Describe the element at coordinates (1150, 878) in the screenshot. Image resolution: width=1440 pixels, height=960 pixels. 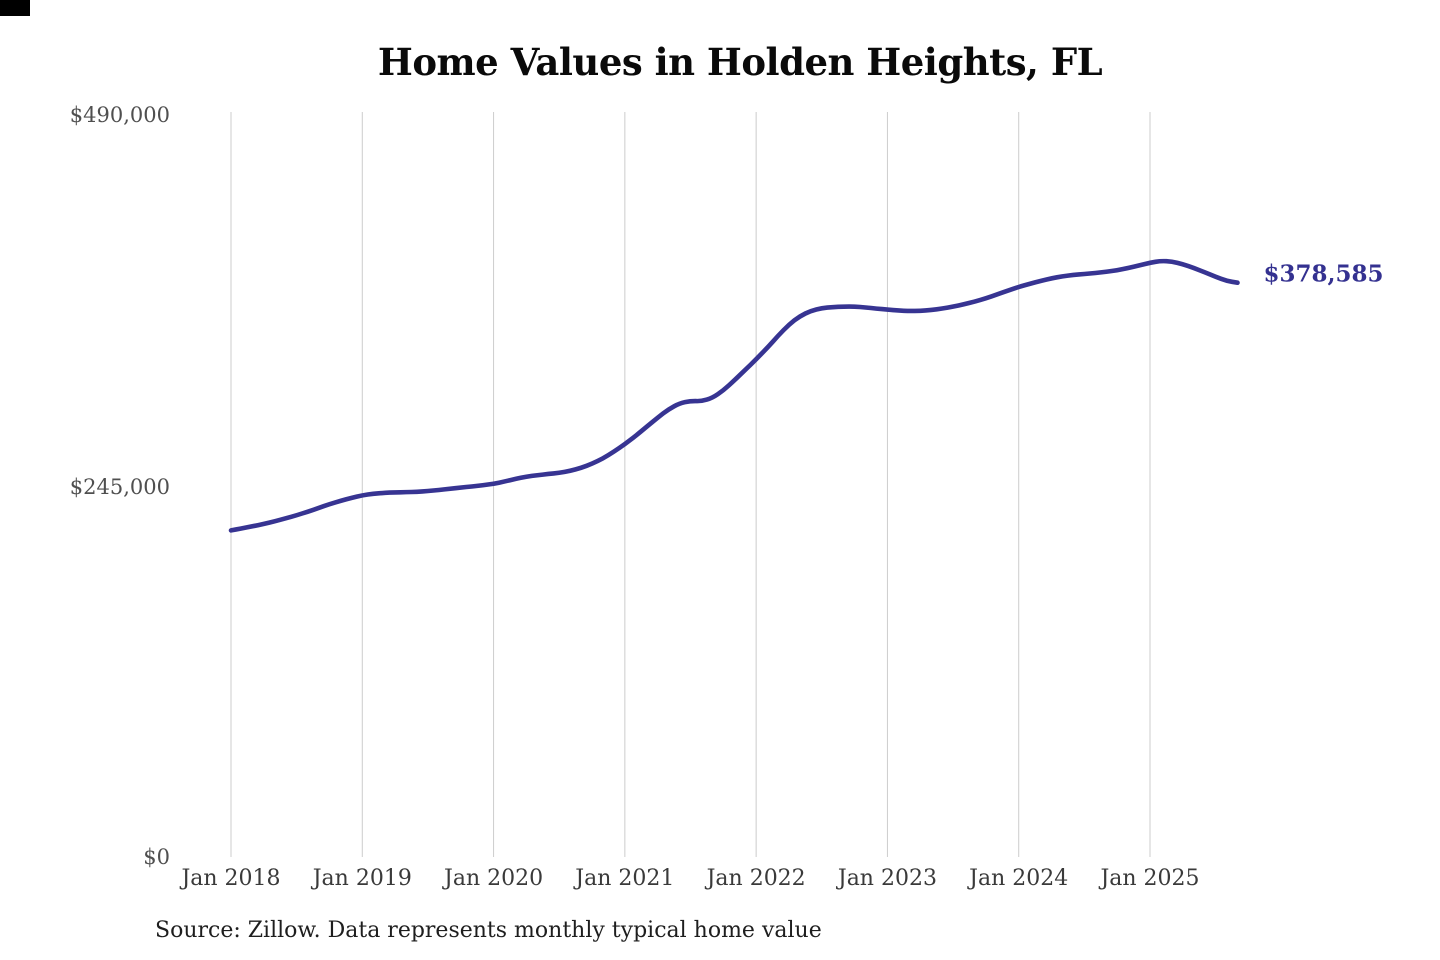
I see `x-tick-label: Jan 2025` at that location.